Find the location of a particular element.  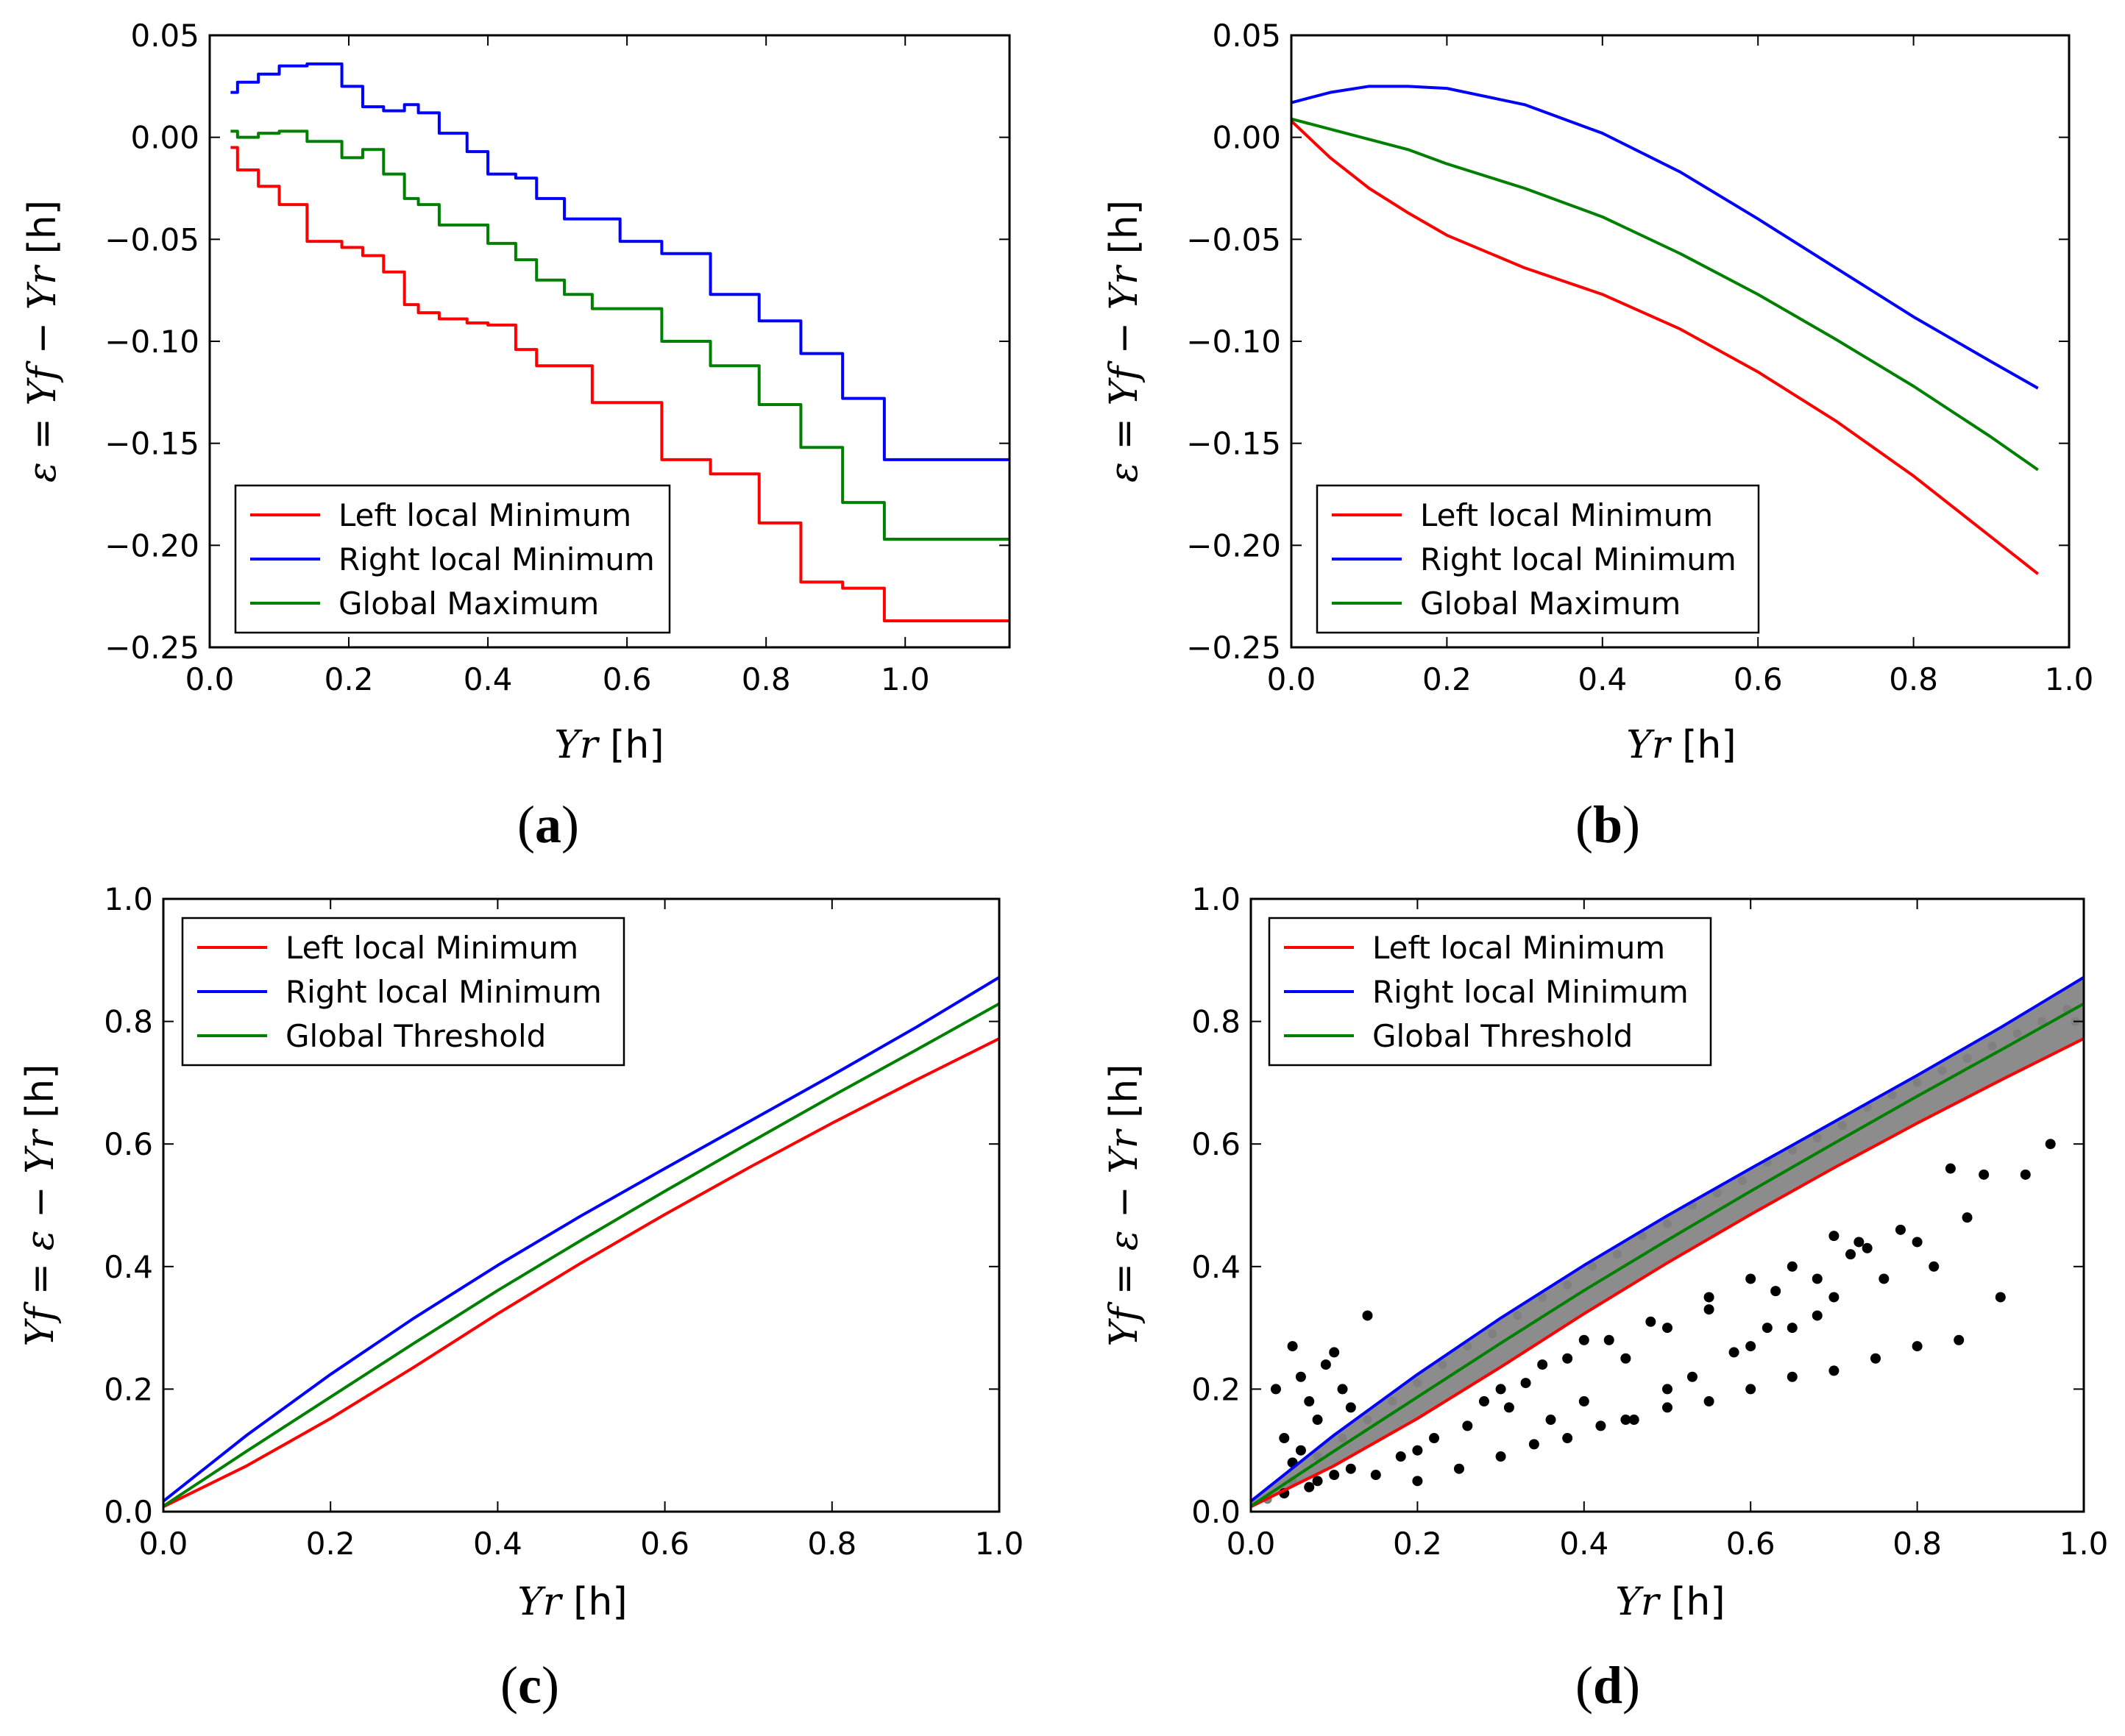

y-tick-label: −0.05 is located at coordinates (152, 239).